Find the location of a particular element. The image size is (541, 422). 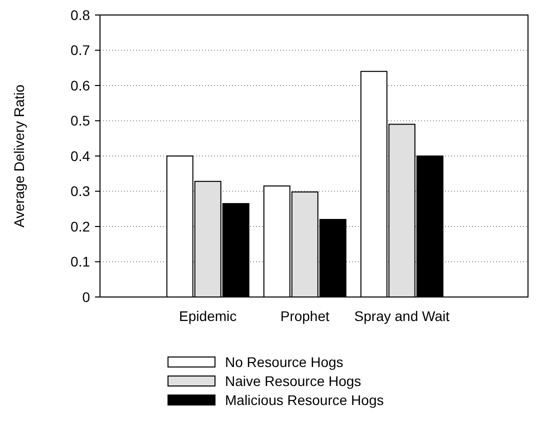

x-tick-label: Epidemic is located at coordinates (208, 316).